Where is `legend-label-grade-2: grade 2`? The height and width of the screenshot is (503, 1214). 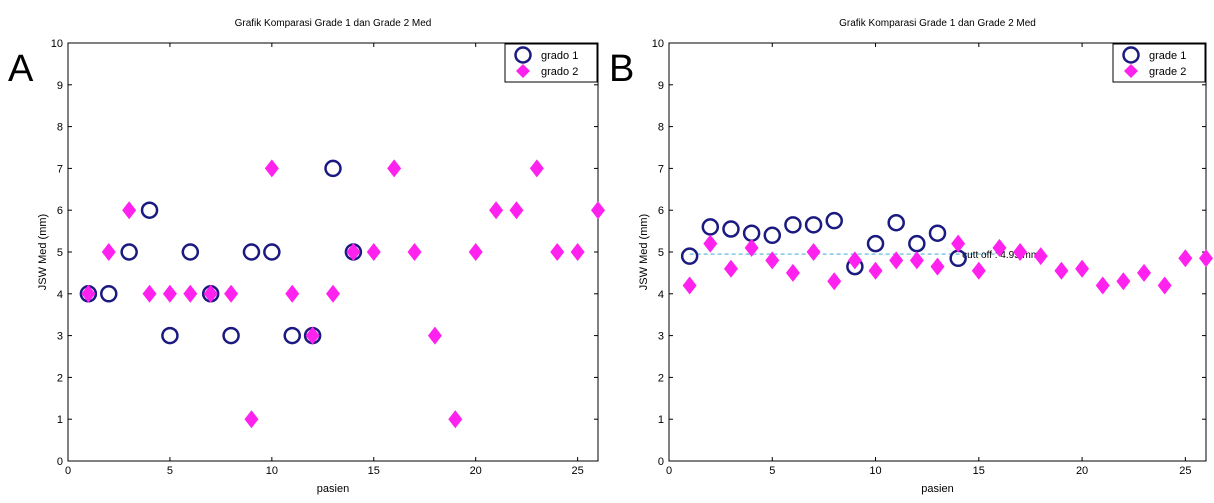
legend-label-grade-2: grade 2 is located at coordinates (1167, 72).